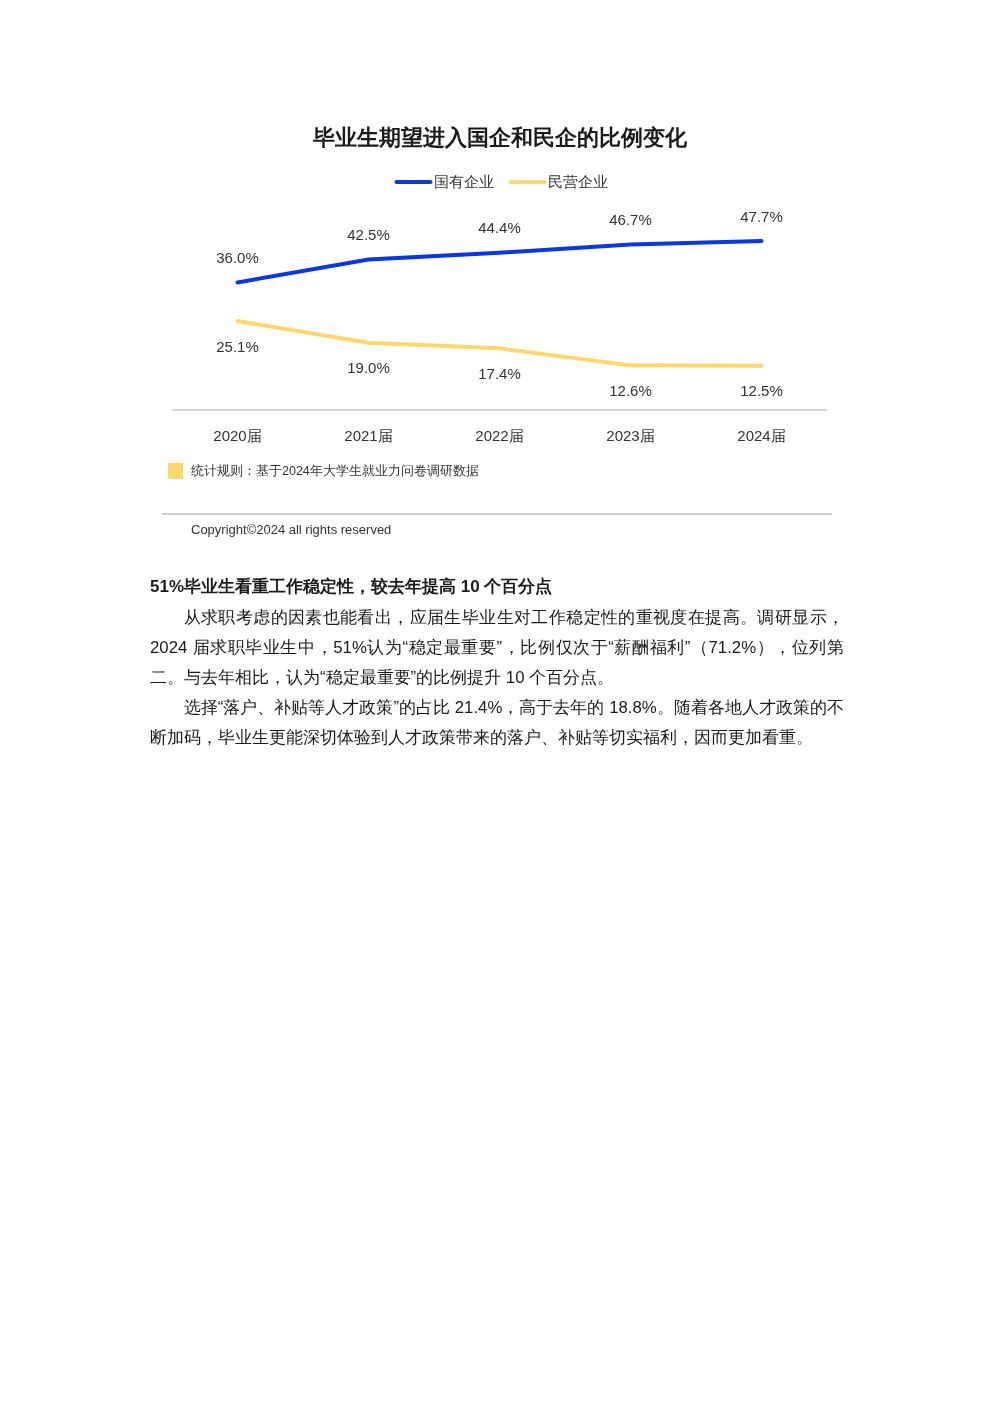 The height and width of the screenshot is (1403, 992). I want to click on legend-label: 国有企业, so click(463, 182).